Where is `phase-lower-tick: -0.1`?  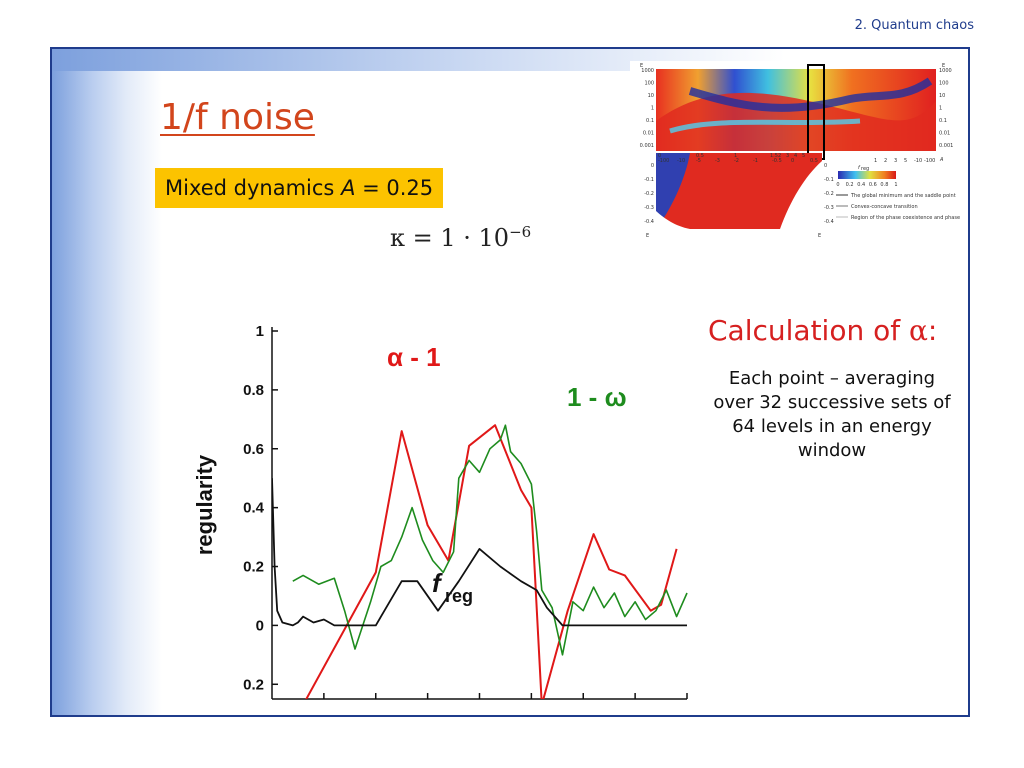 phase-lower-tick: -0.1 is located at coordinates (649, 180).